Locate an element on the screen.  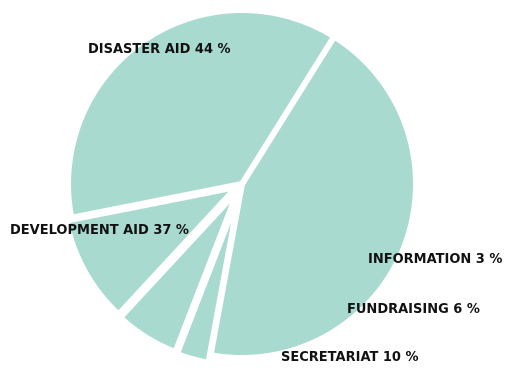
slice-fundraising is located at coordinates (178, 272).